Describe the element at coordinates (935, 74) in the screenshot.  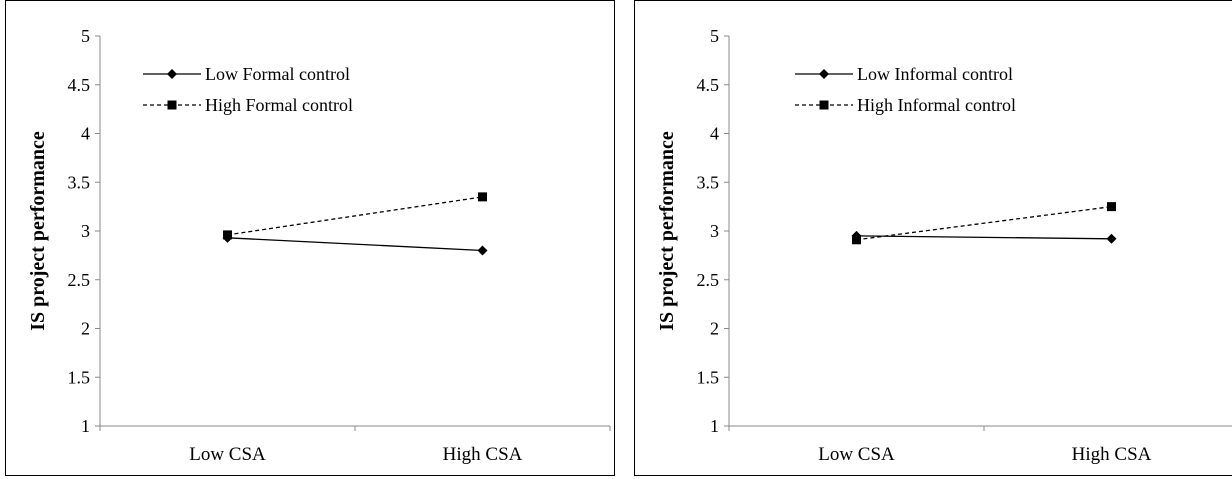
I see `legend-label: Low Informal control` at that location.